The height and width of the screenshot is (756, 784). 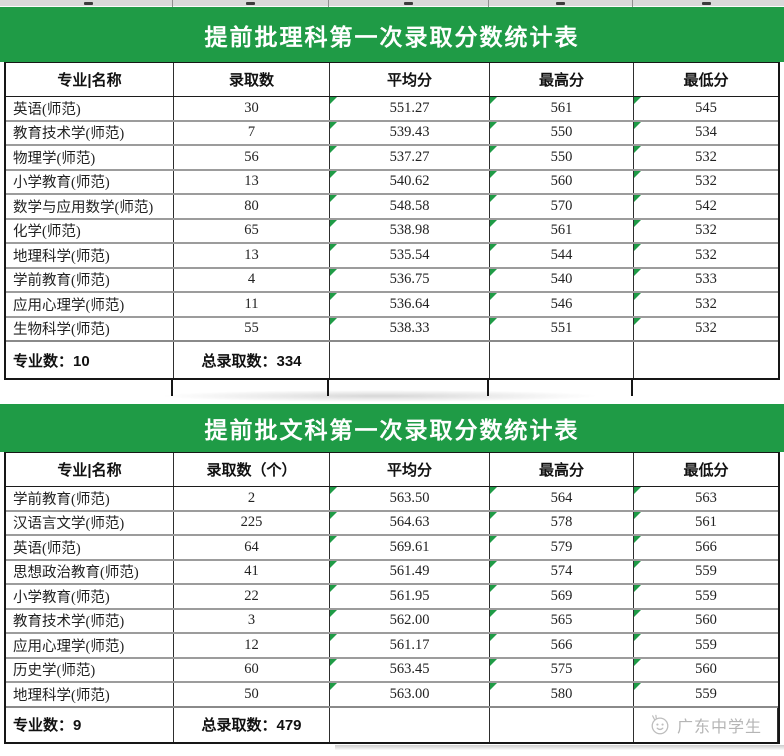 I want to click on major-name-cell: 学前教育(师范), so click(x=90, y=498).